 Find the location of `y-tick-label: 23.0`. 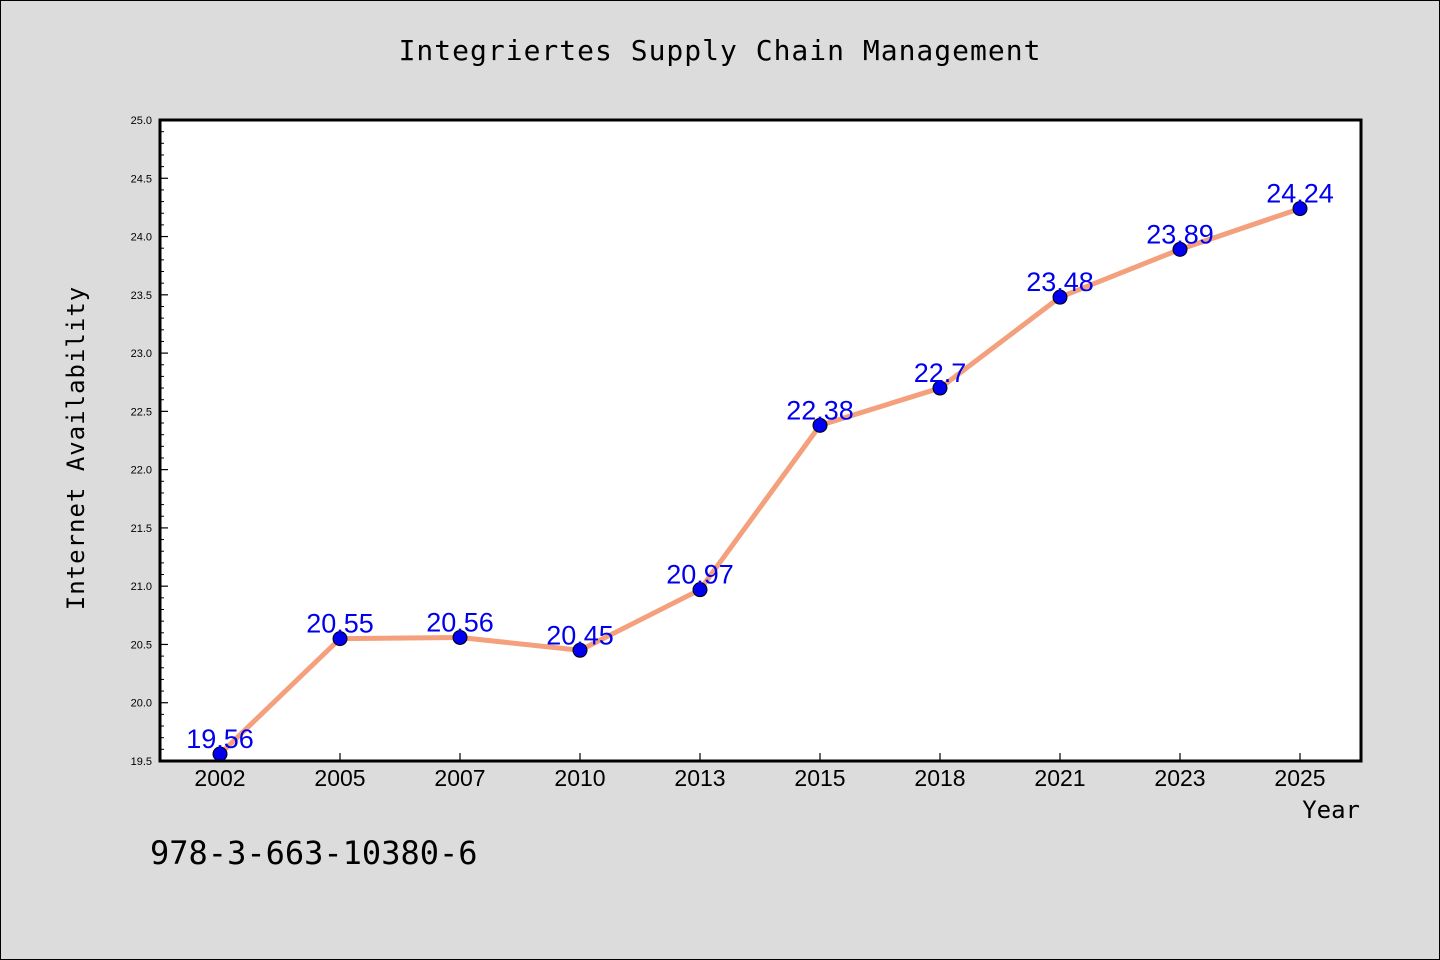

y-tick-label: 23.0 is located at coordinates (141, 354).